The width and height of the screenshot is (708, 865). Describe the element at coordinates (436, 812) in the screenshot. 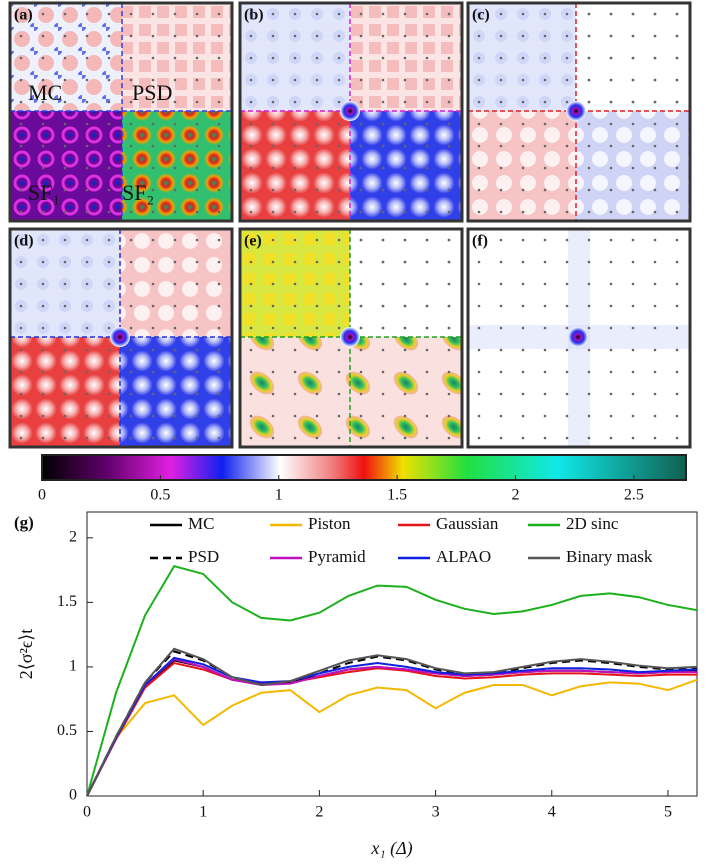

I see `x-tick-label: 3` at that location.